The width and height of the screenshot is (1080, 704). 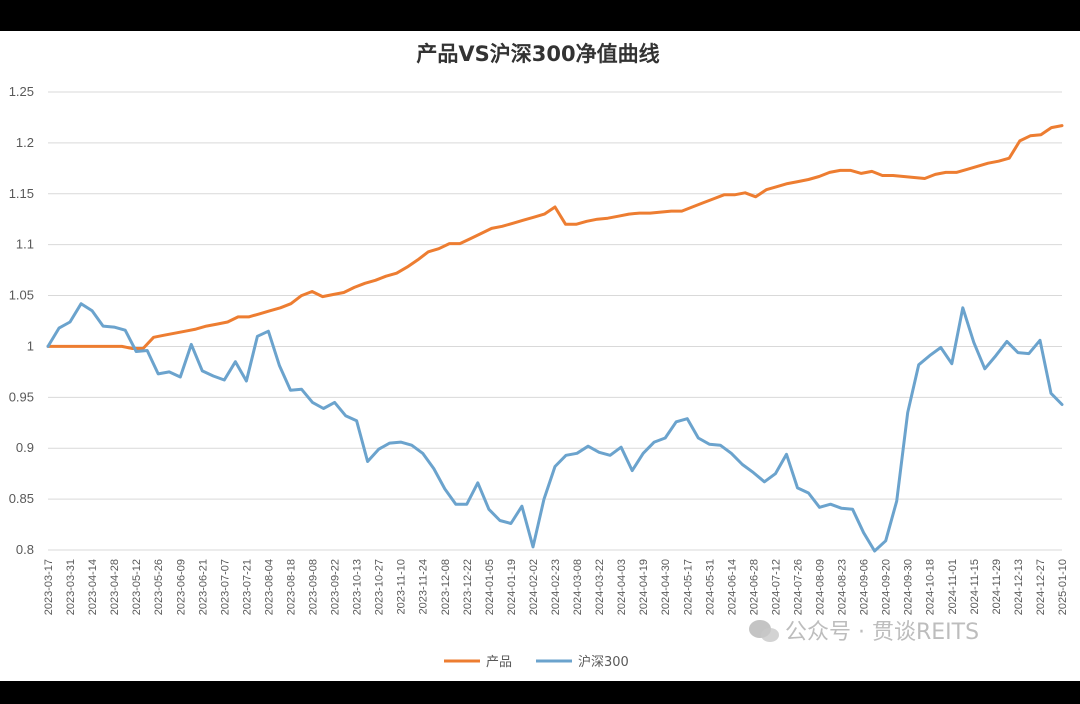 I want to click on x-tick-label: 2023-06-09, so click(x=181, y=587).